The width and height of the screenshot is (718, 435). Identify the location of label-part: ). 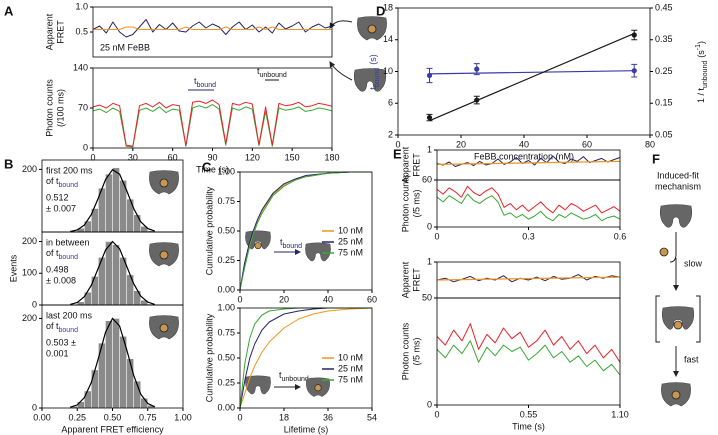
(701, 42).